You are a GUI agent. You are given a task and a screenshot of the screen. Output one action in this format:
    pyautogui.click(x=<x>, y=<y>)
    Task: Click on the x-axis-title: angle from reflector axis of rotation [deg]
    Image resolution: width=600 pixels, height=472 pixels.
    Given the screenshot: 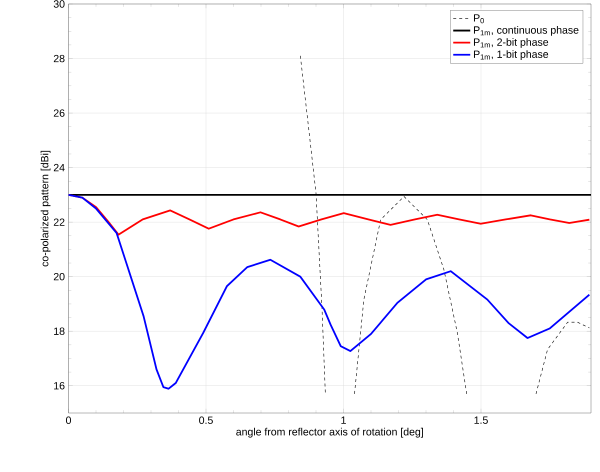 What is the action you would take?
    pyautogui.click(x=329, y=433)
    